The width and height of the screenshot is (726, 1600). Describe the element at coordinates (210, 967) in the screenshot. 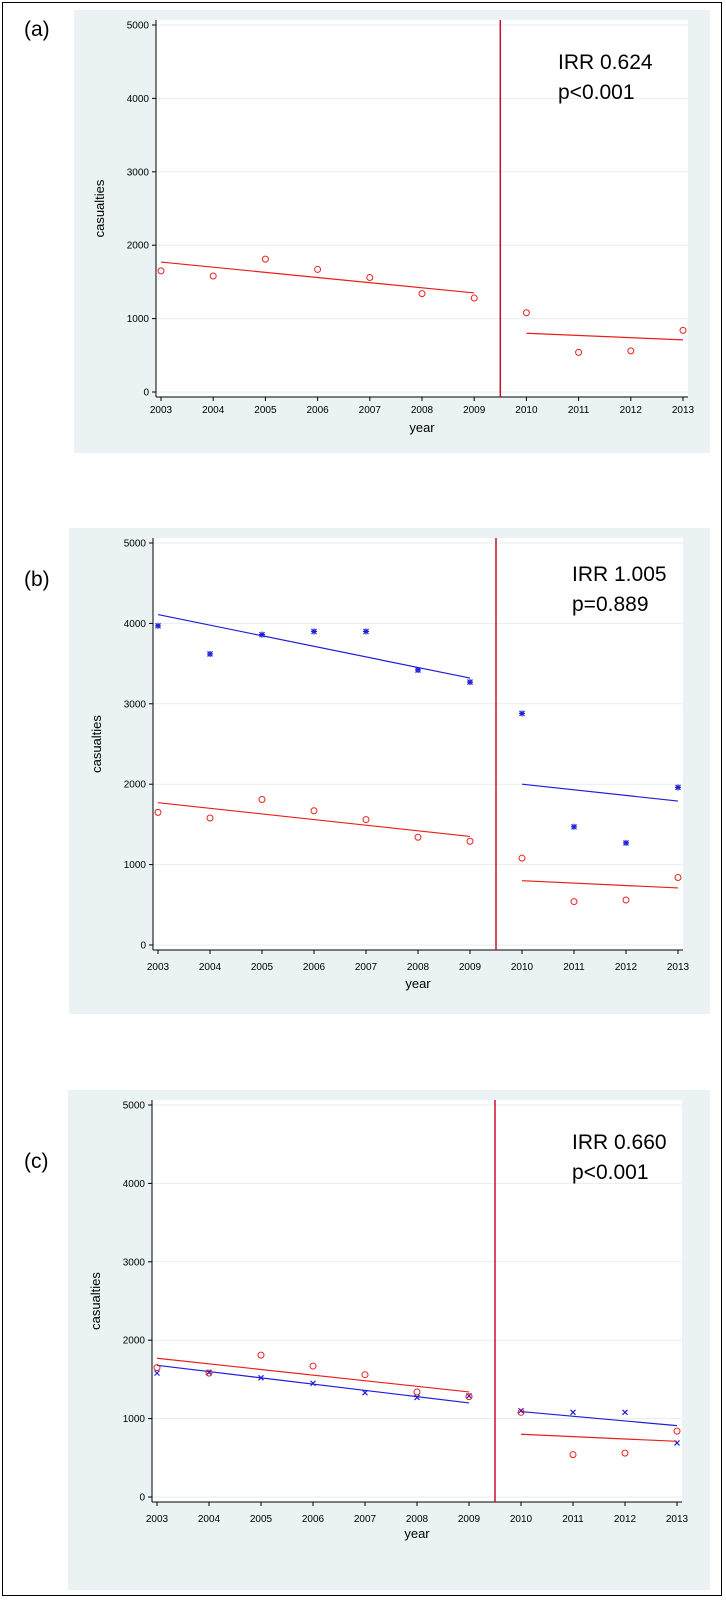

I see `x-tick-label-b: 2004` at that location.